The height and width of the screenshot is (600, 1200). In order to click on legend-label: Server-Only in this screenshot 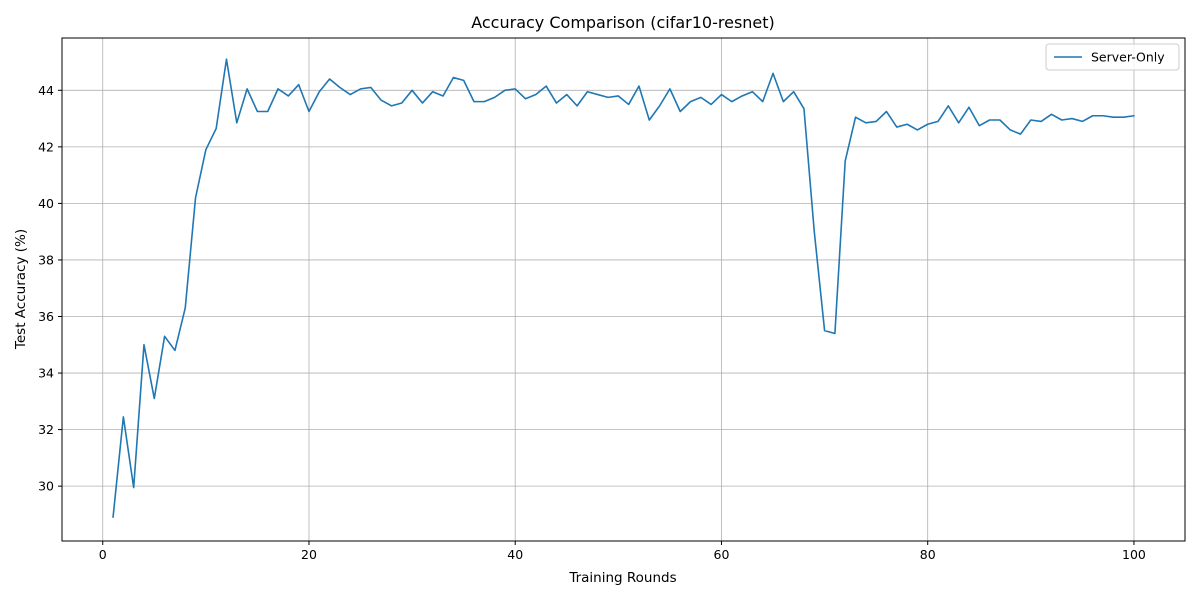, I will do `click(1128, 57)`.